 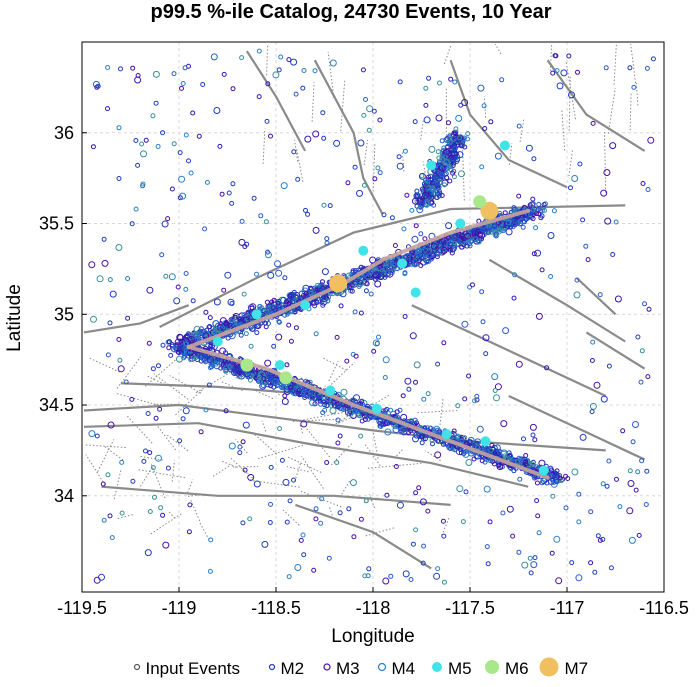 What do you see at coordinates (193, 668) in the screenshot?
I see `legend-label-input-events: Input Events` at bounding box center [193, 668].